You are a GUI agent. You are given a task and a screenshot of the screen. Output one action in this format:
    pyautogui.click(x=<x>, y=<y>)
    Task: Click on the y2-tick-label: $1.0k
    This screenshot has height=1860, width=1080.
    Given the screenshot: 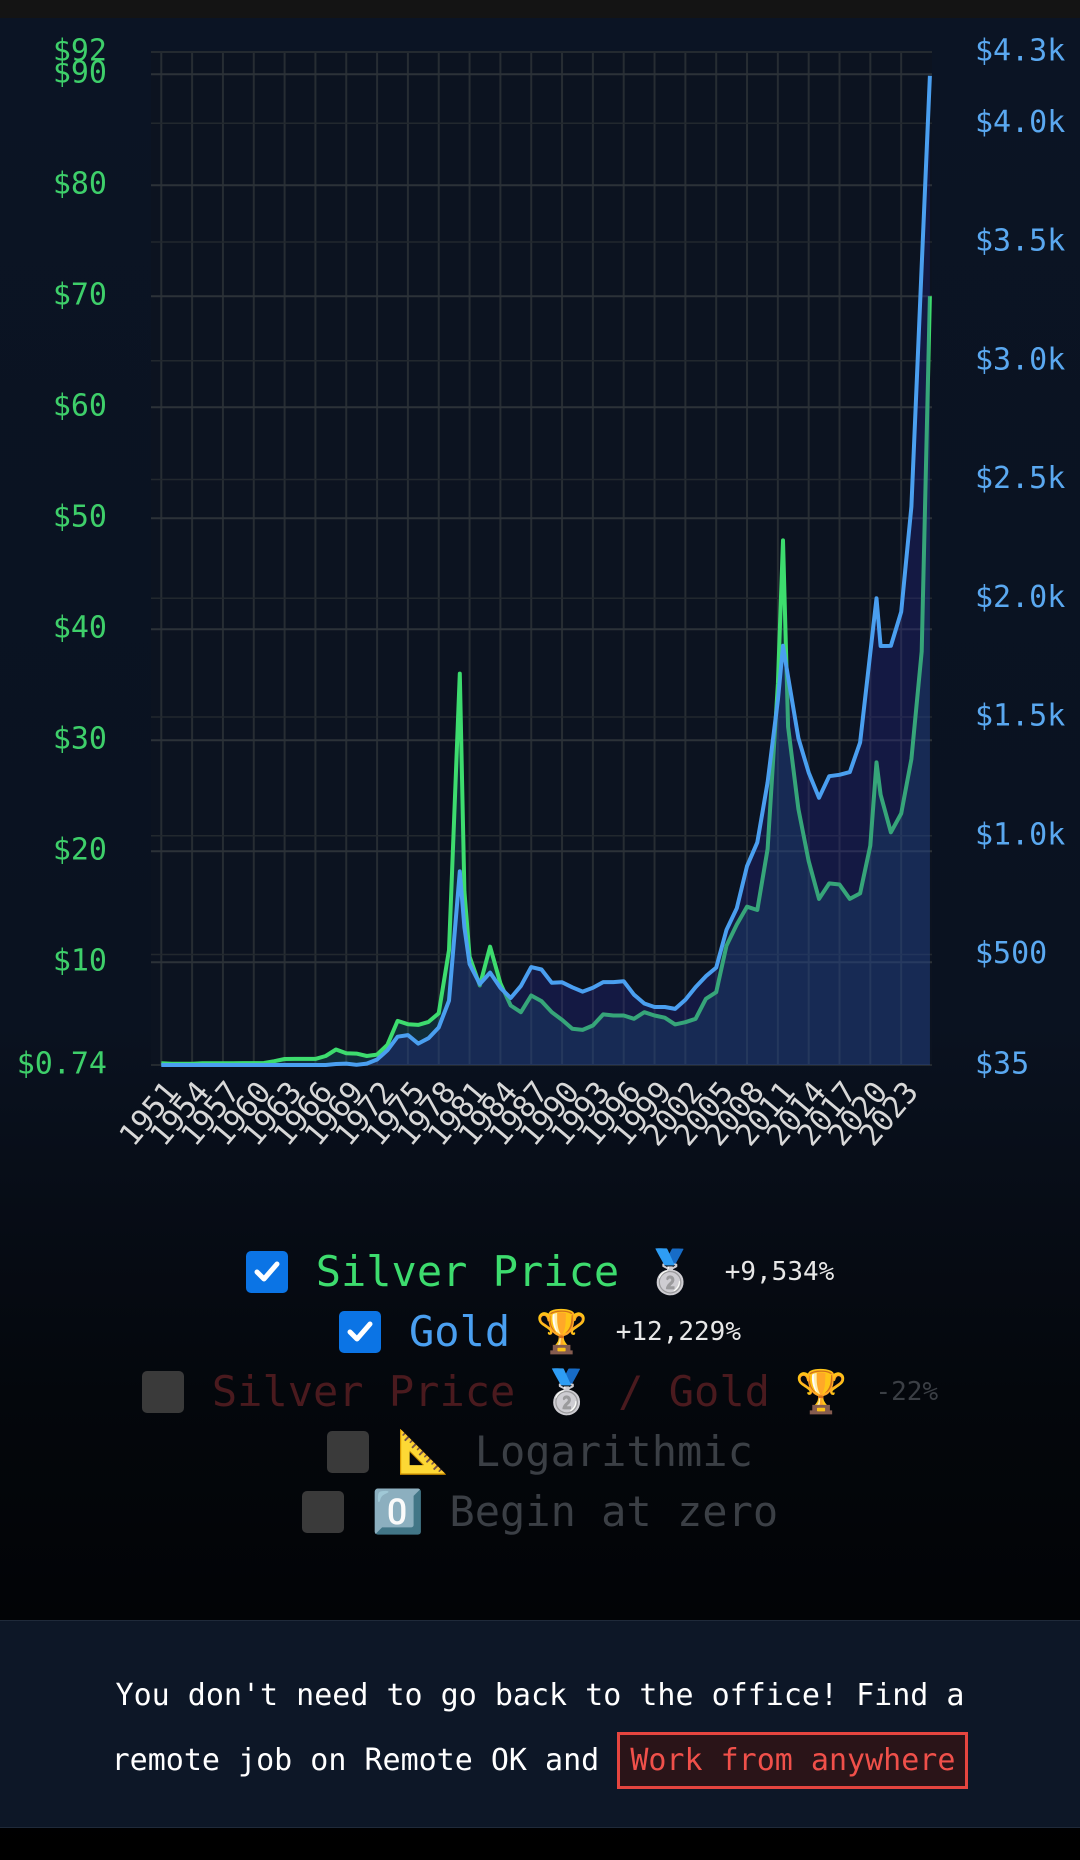 What is the action you would take?
    pyautogui.click(x=1020, y=834)
    